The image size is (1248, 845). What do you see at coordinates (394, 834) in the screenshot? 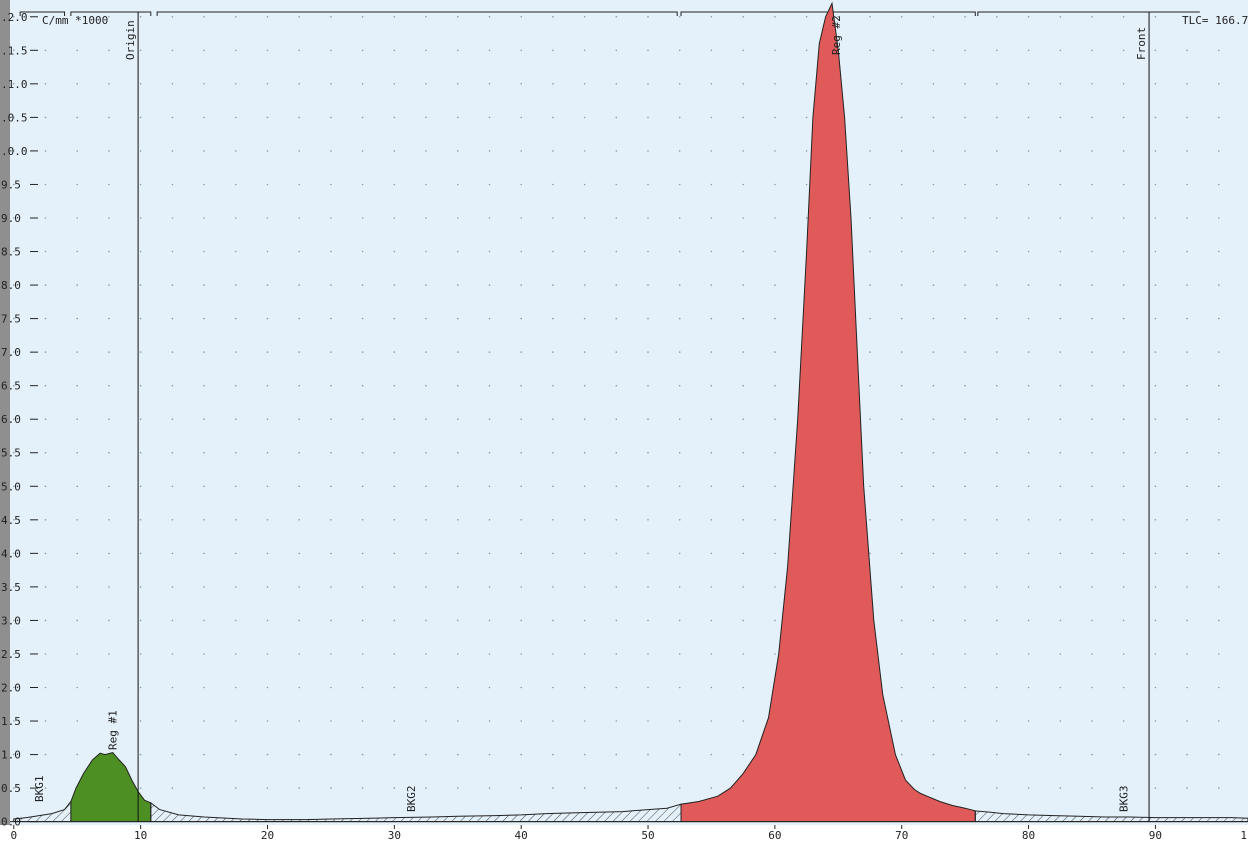
I see `x-tick-label: 30` at bounding box center [394, 834].